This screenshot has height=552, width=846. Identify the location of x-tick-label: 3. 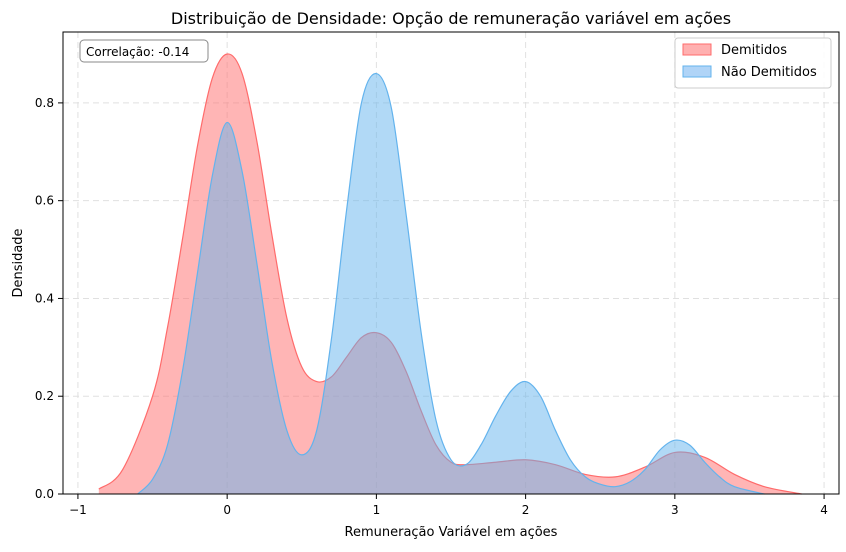
(675, 510).